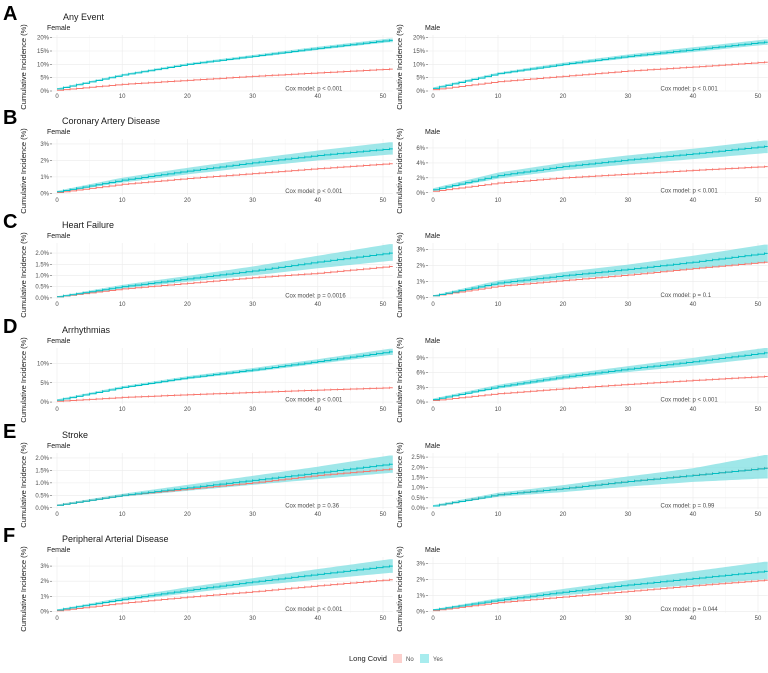  What do you see at coordinates (42, 265) in the screenshot?
I see `y-tick-label: 1.5%` at bounding box center [42, 265].